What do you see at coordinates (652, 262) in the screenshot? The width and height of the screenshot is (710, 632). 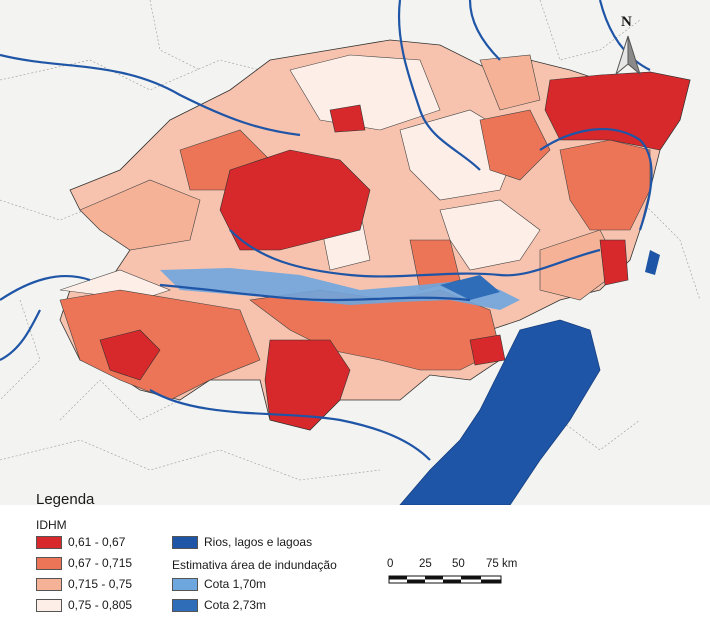 I see `small-lake` at bounding box center [652, 262].